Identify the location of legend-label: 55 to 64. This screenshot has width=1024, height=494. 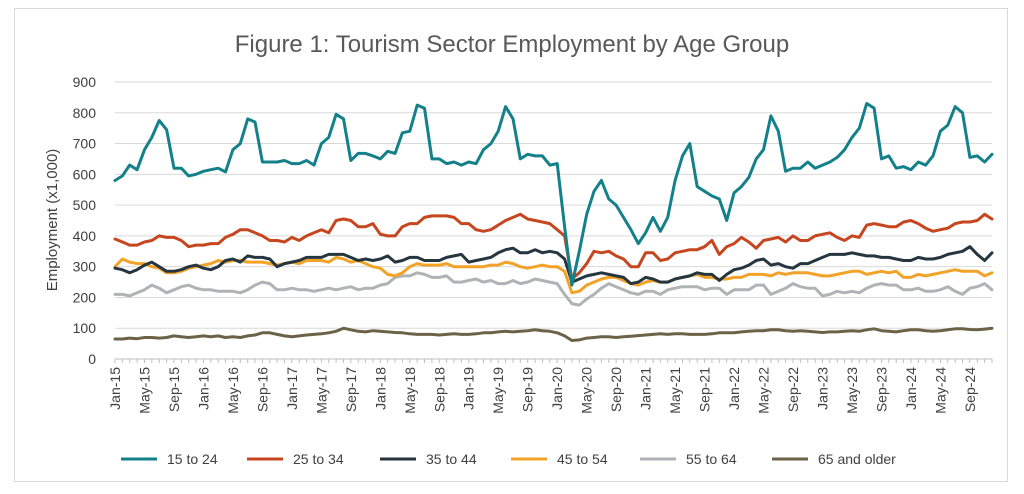
(711, 459).